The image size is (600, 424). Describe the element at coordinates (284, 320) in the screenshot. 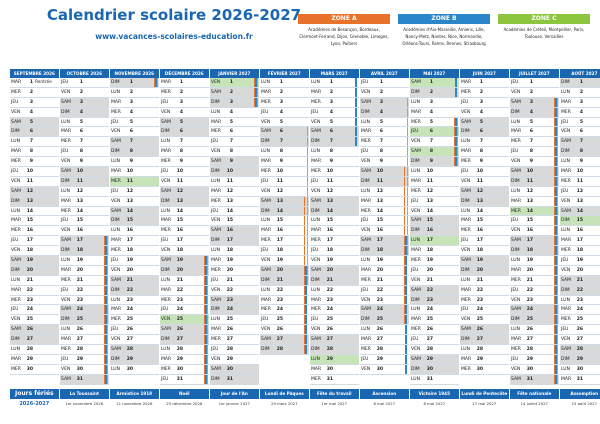

I see `day-row: JEU 25` at that location.